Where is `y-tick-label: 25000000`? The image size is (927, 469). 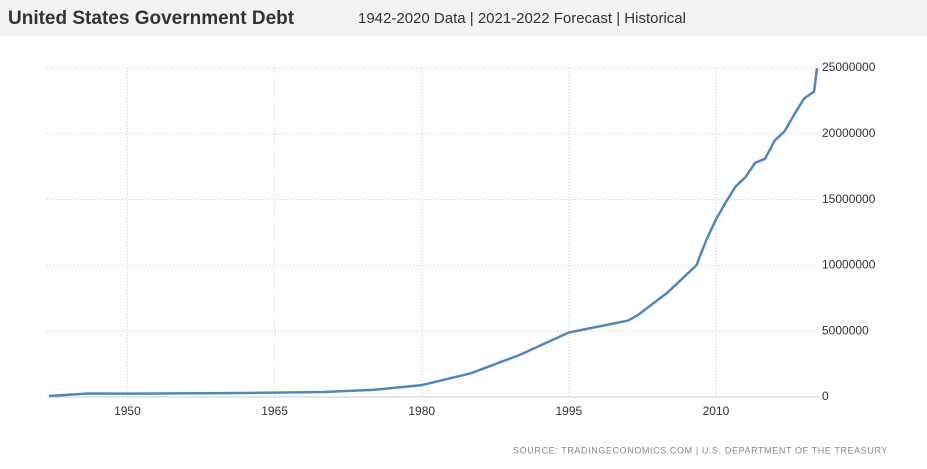
y-tick-label: 25000000 is located at coordinates (849, 67).